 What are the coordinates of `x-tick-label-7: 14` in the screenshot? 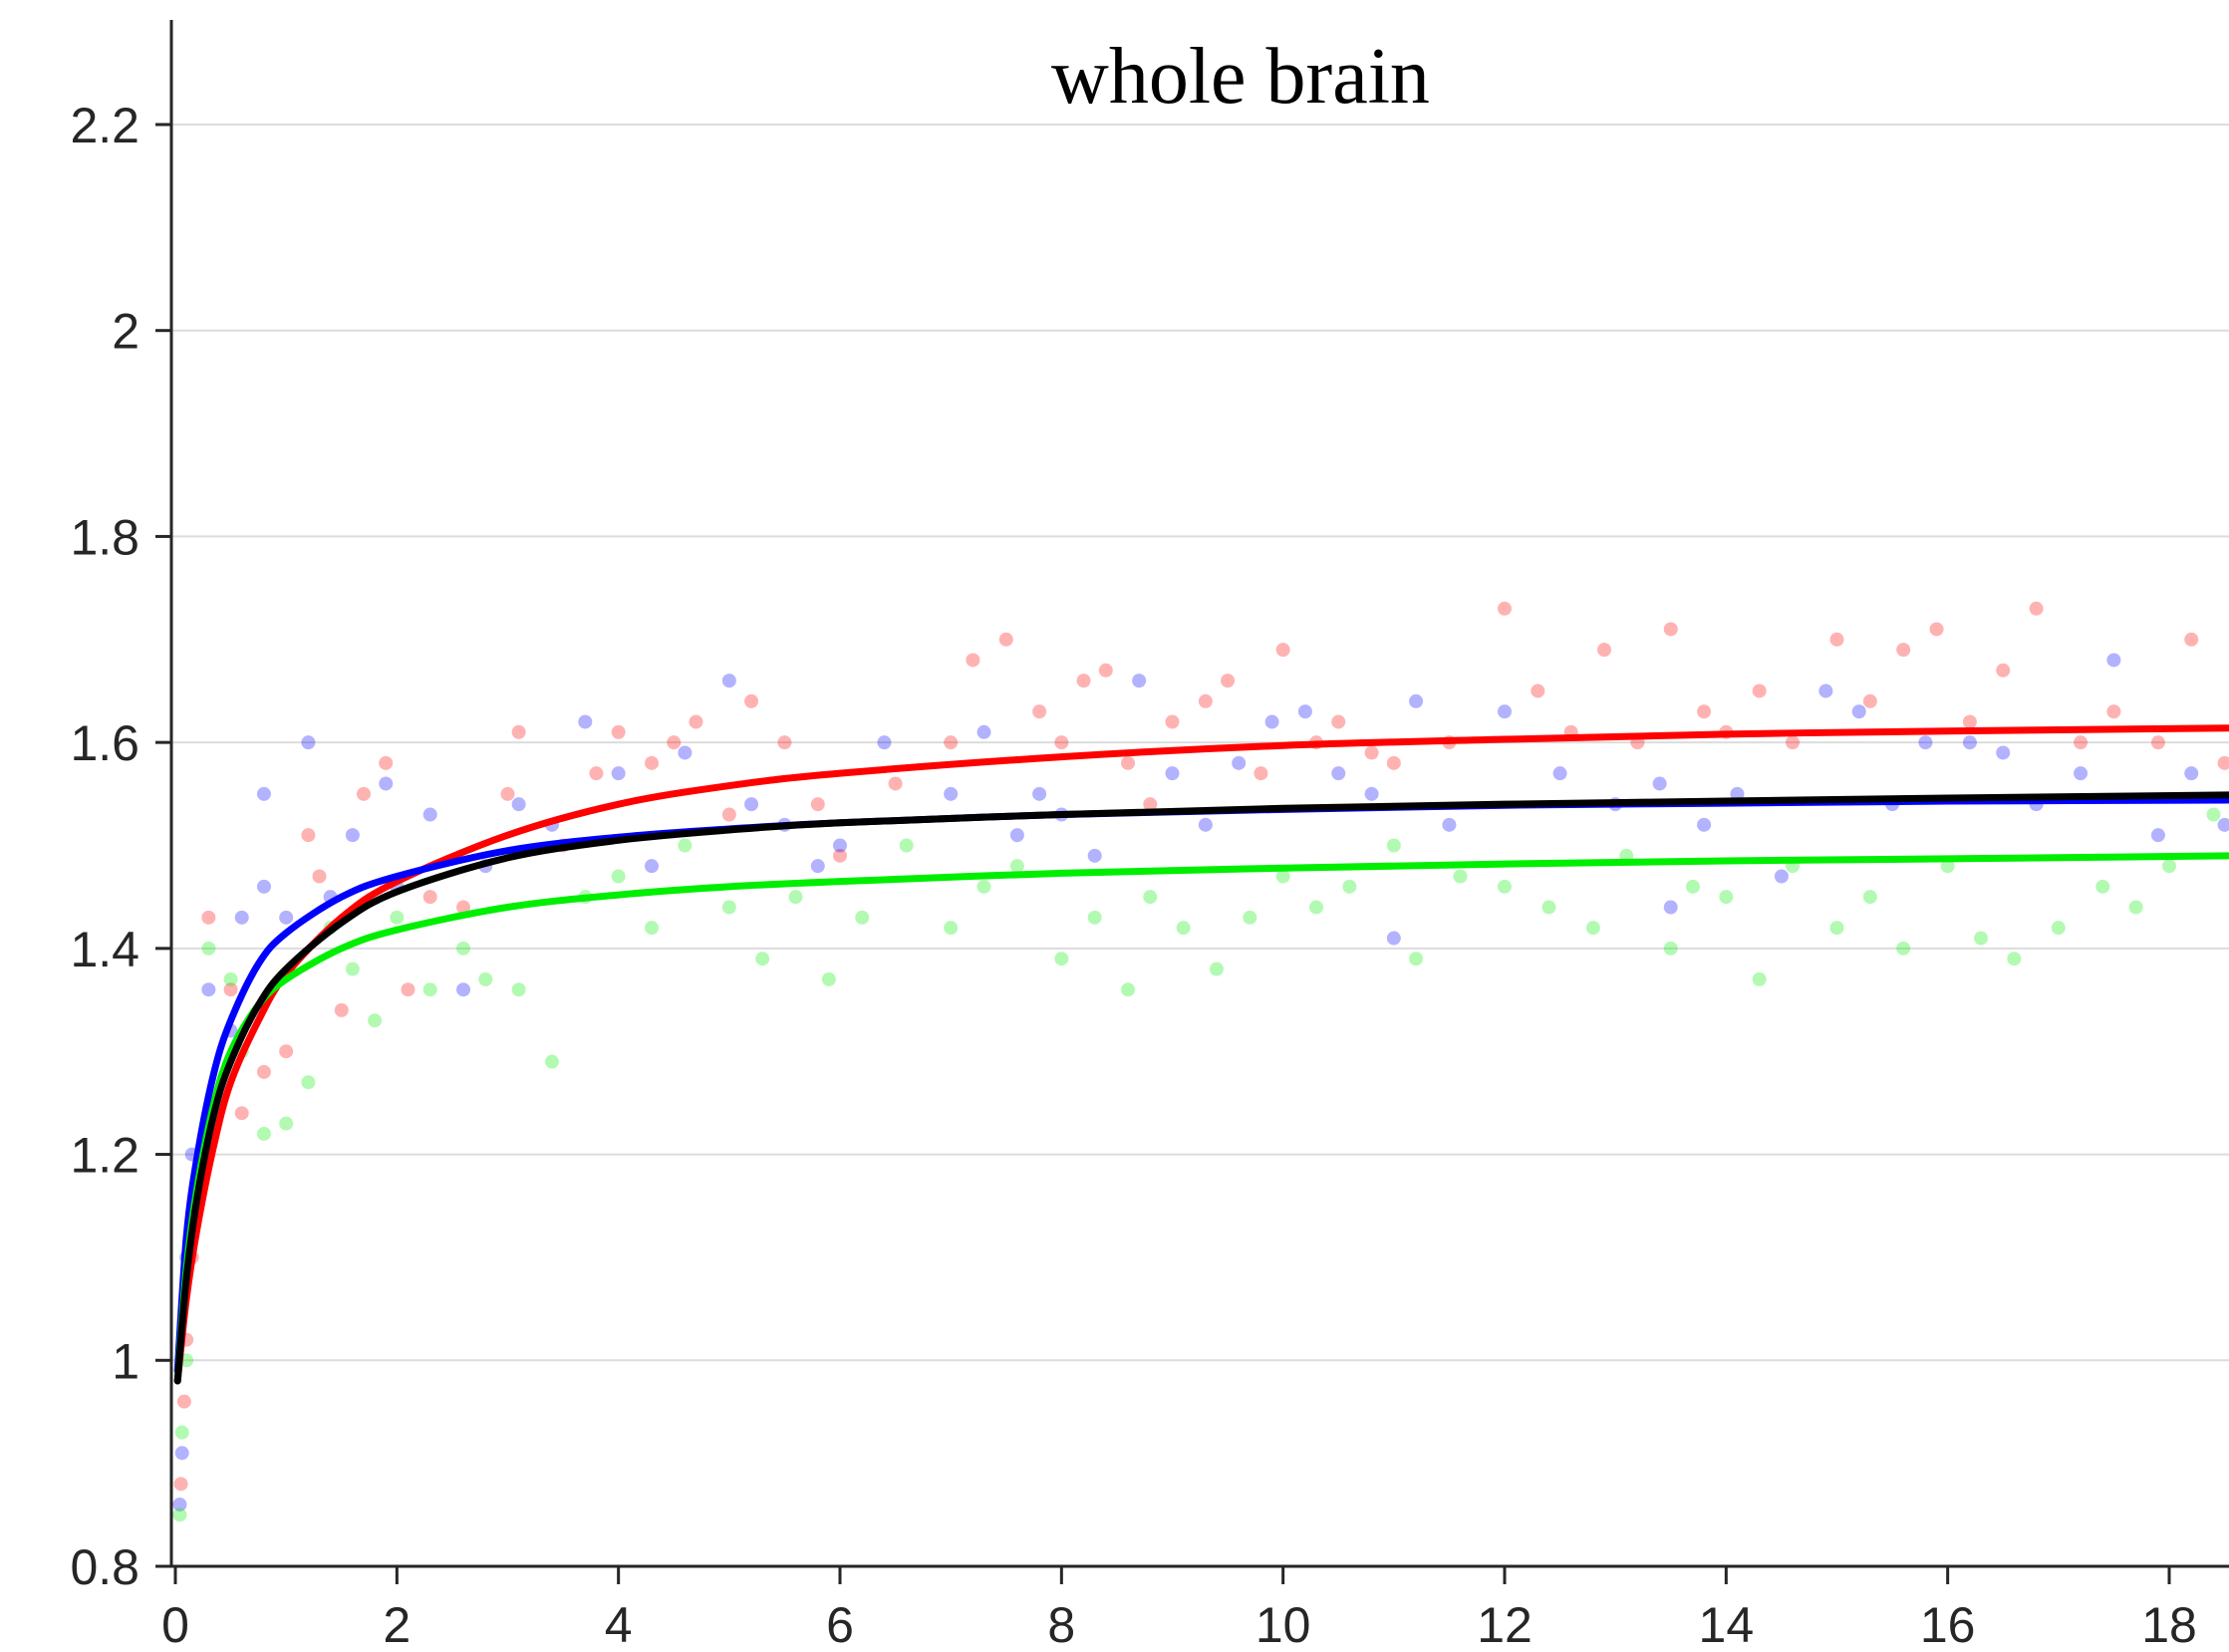 It's located at (1727, 1624).